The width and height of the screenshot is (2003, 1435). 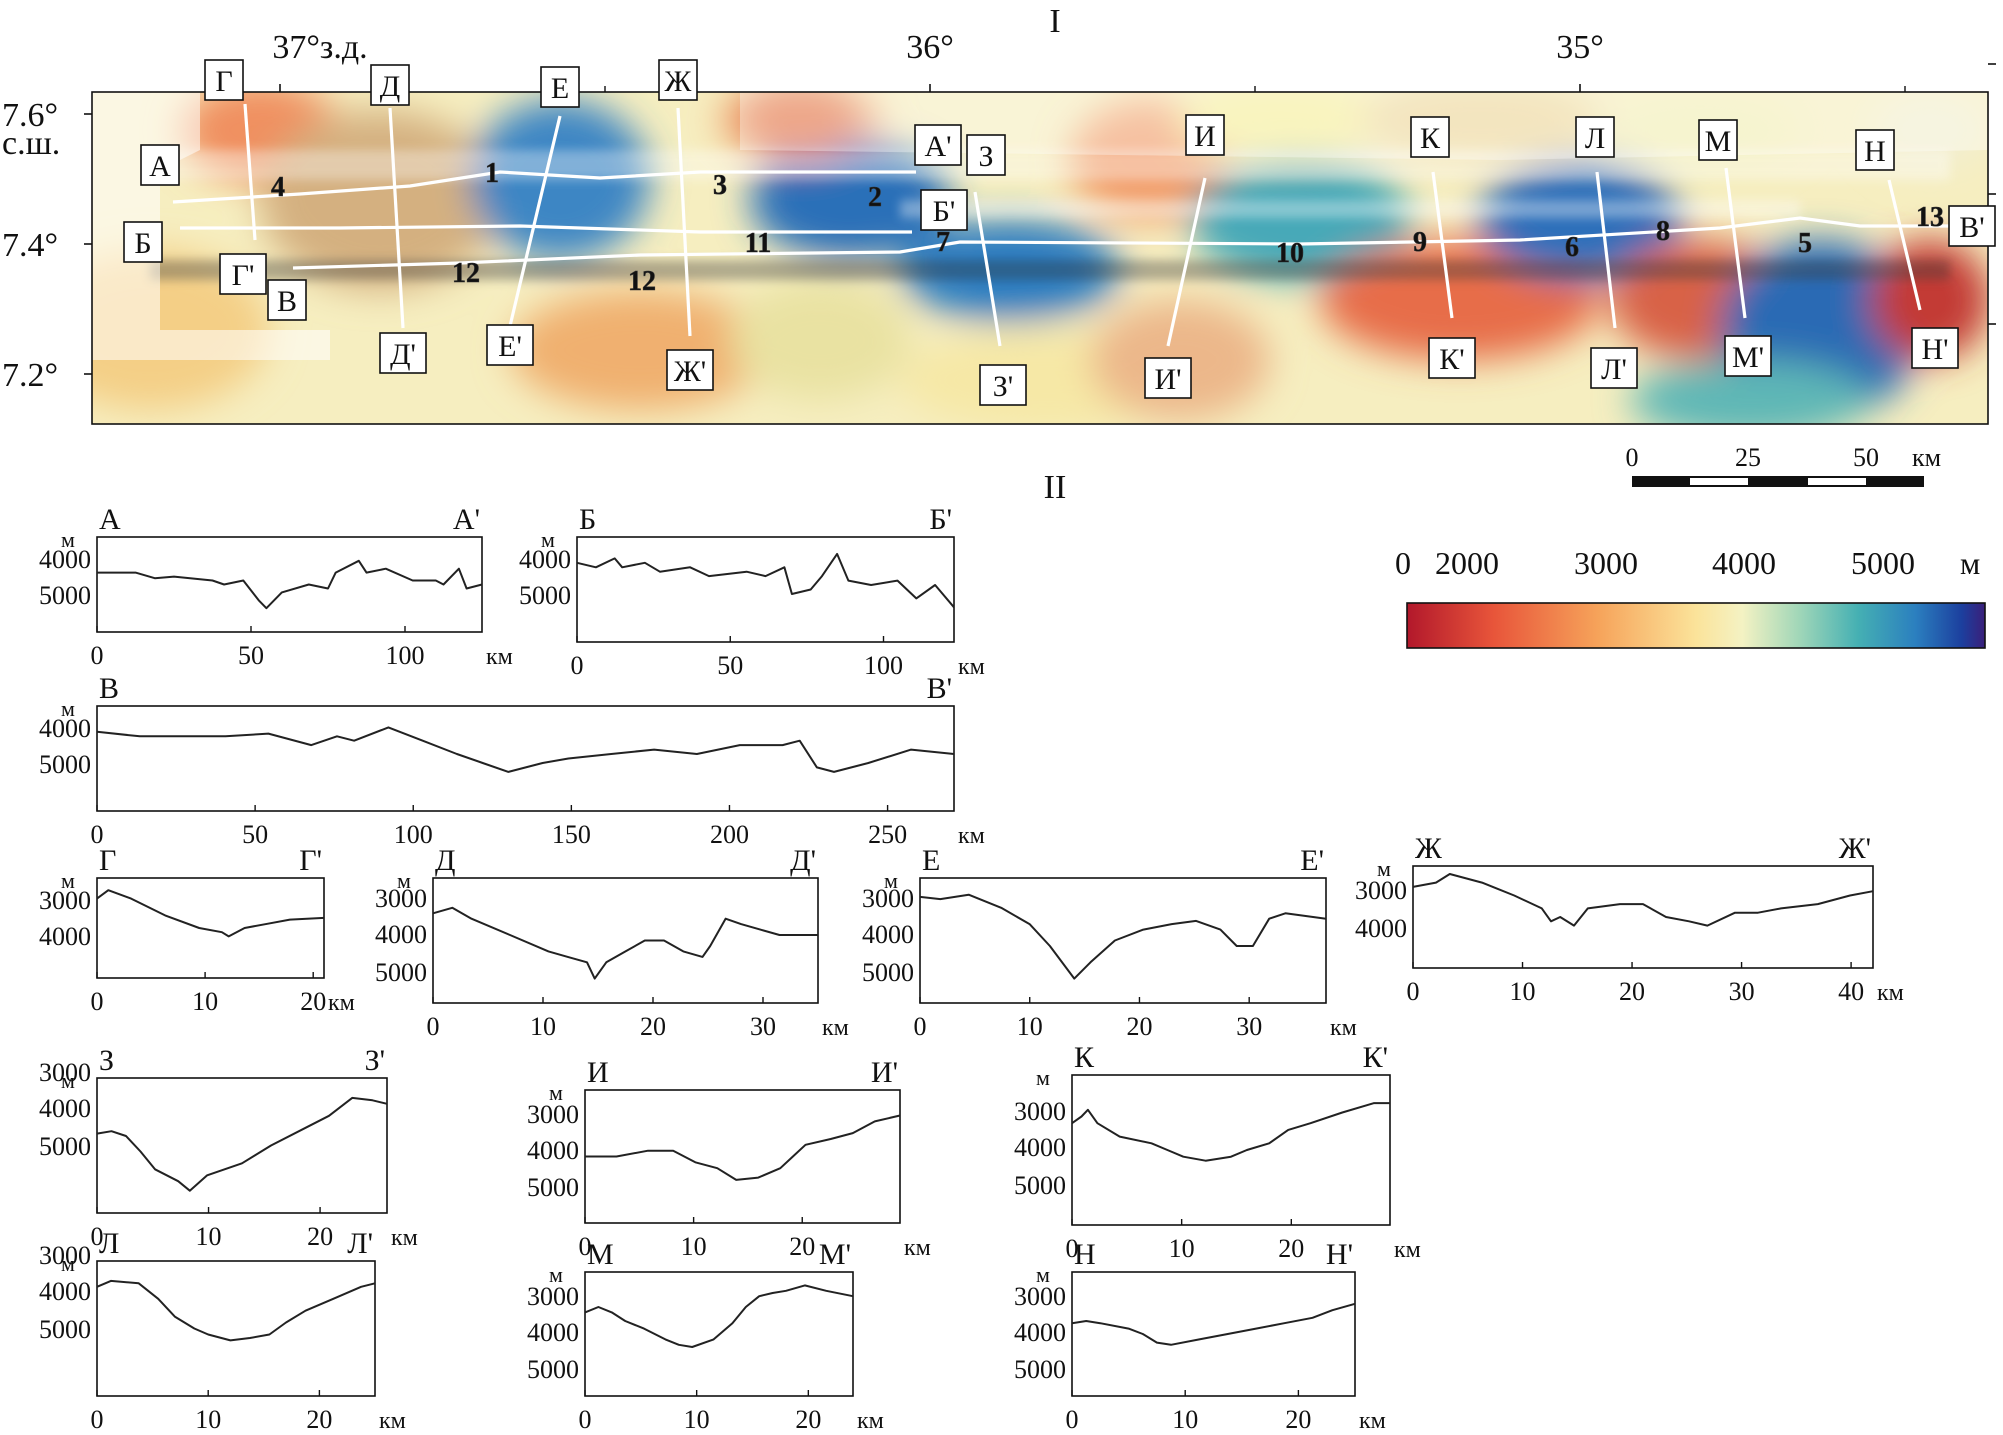 What do you see at coordinates (375, 1060) in the screenshot?
I see `profile-end-label: З'` at bounding box center [375, 1060].